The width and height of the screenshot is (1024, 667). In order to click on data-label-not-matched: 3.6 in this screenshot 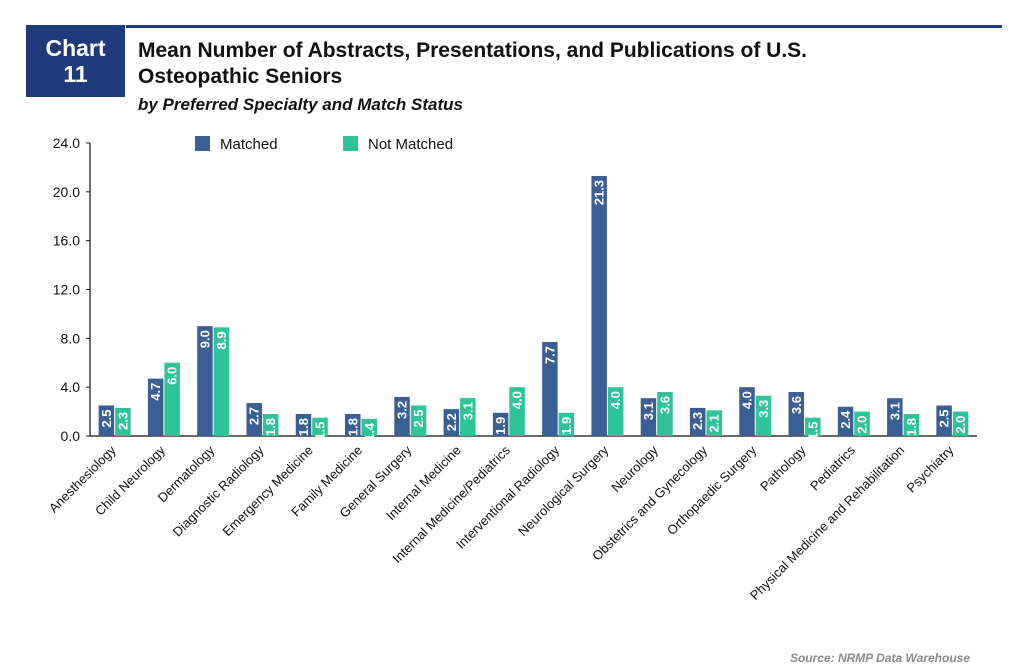, I will do `click(664, 405)`.